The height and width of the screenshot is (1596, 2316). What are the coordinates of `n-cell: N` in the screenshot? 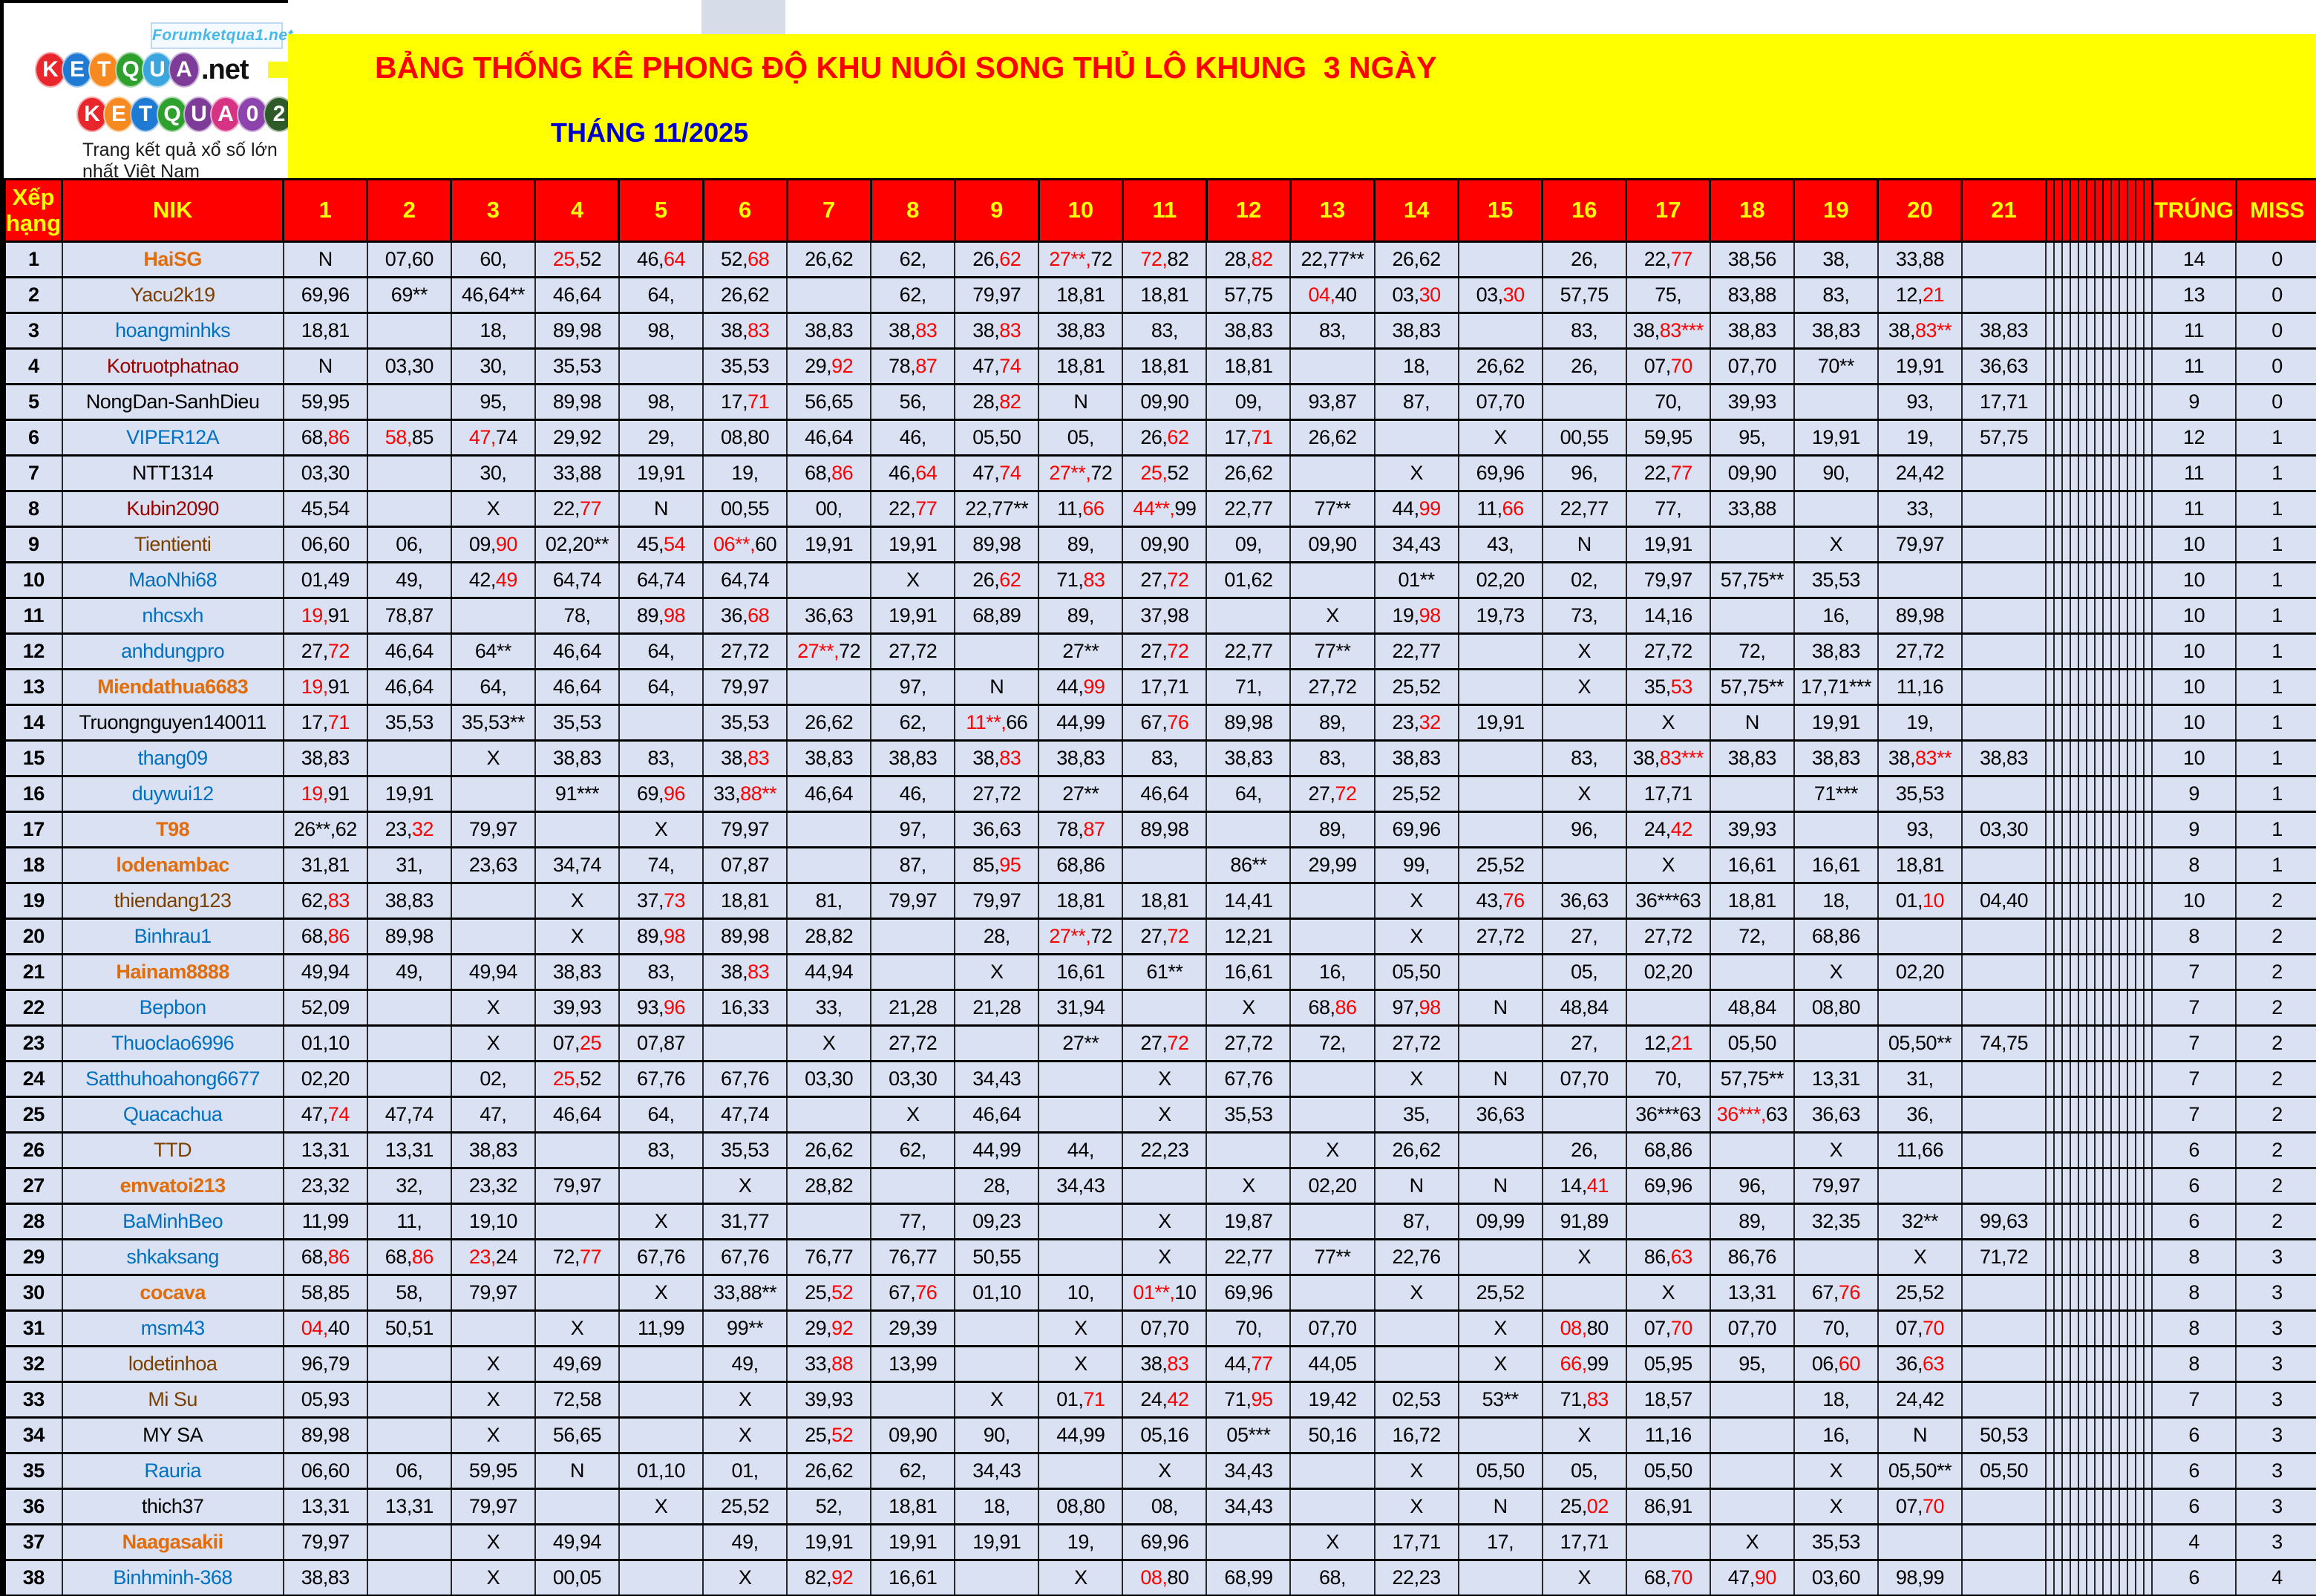 It's located at (1500, 1507).